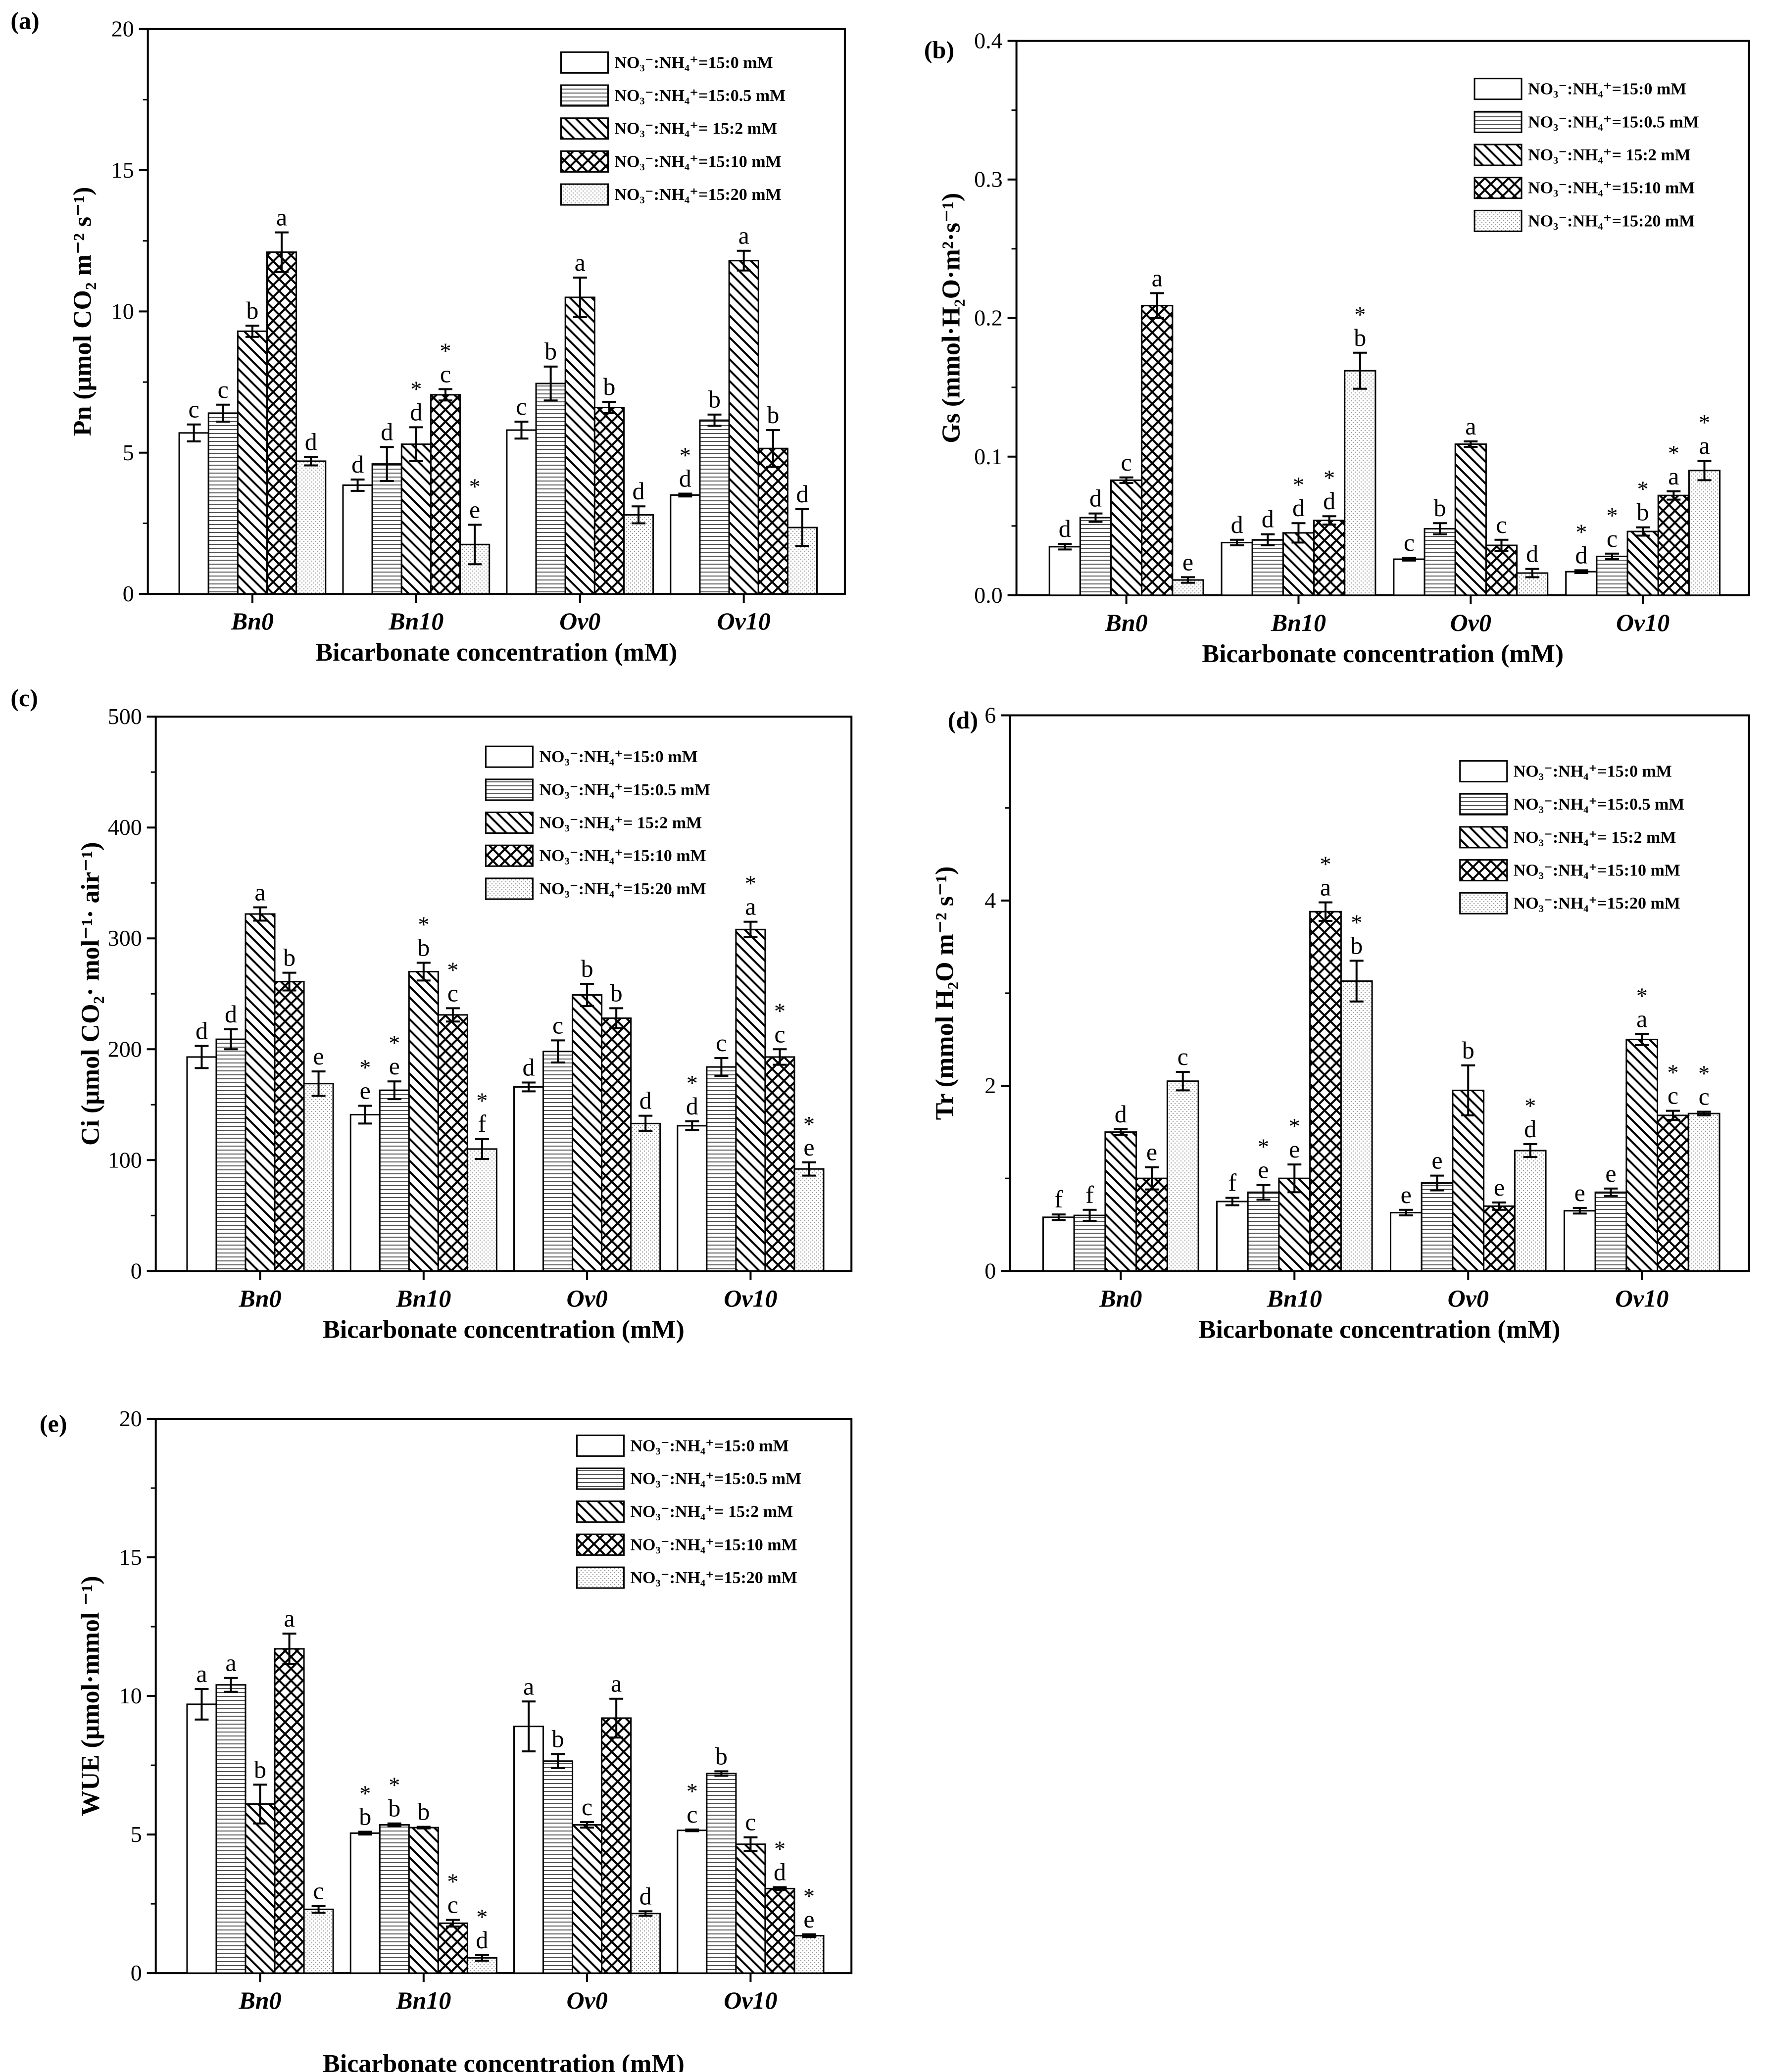  I want to click on y-axis-title: Tr (mmol H₂O m⁻² s⁻¹), so click(945, 993).